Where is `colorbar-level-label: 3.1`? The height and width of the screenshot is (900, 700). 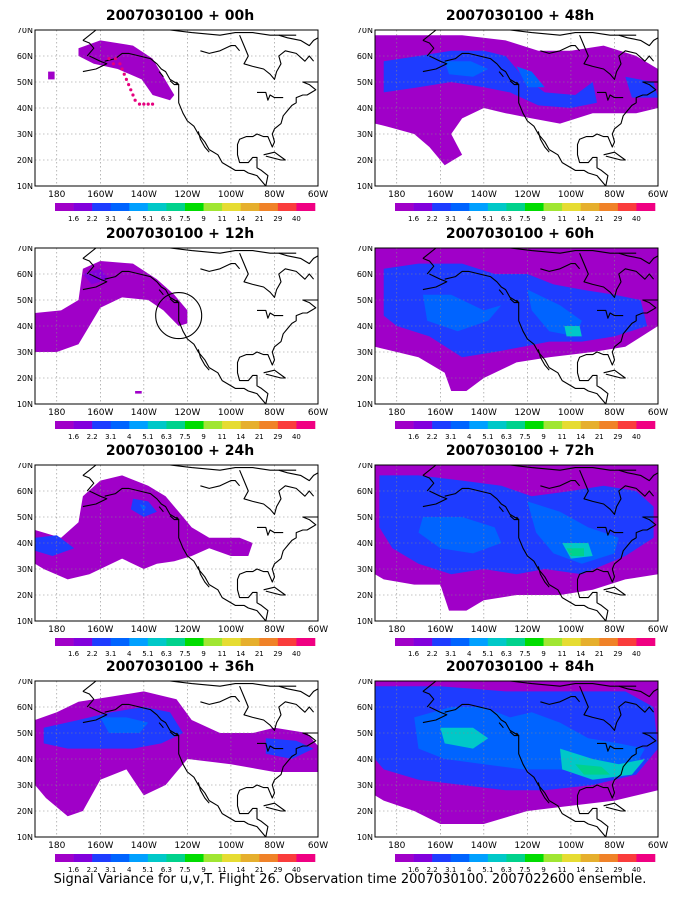 colorbar-level-label: 3.1 is located at coordinates (450, 437).